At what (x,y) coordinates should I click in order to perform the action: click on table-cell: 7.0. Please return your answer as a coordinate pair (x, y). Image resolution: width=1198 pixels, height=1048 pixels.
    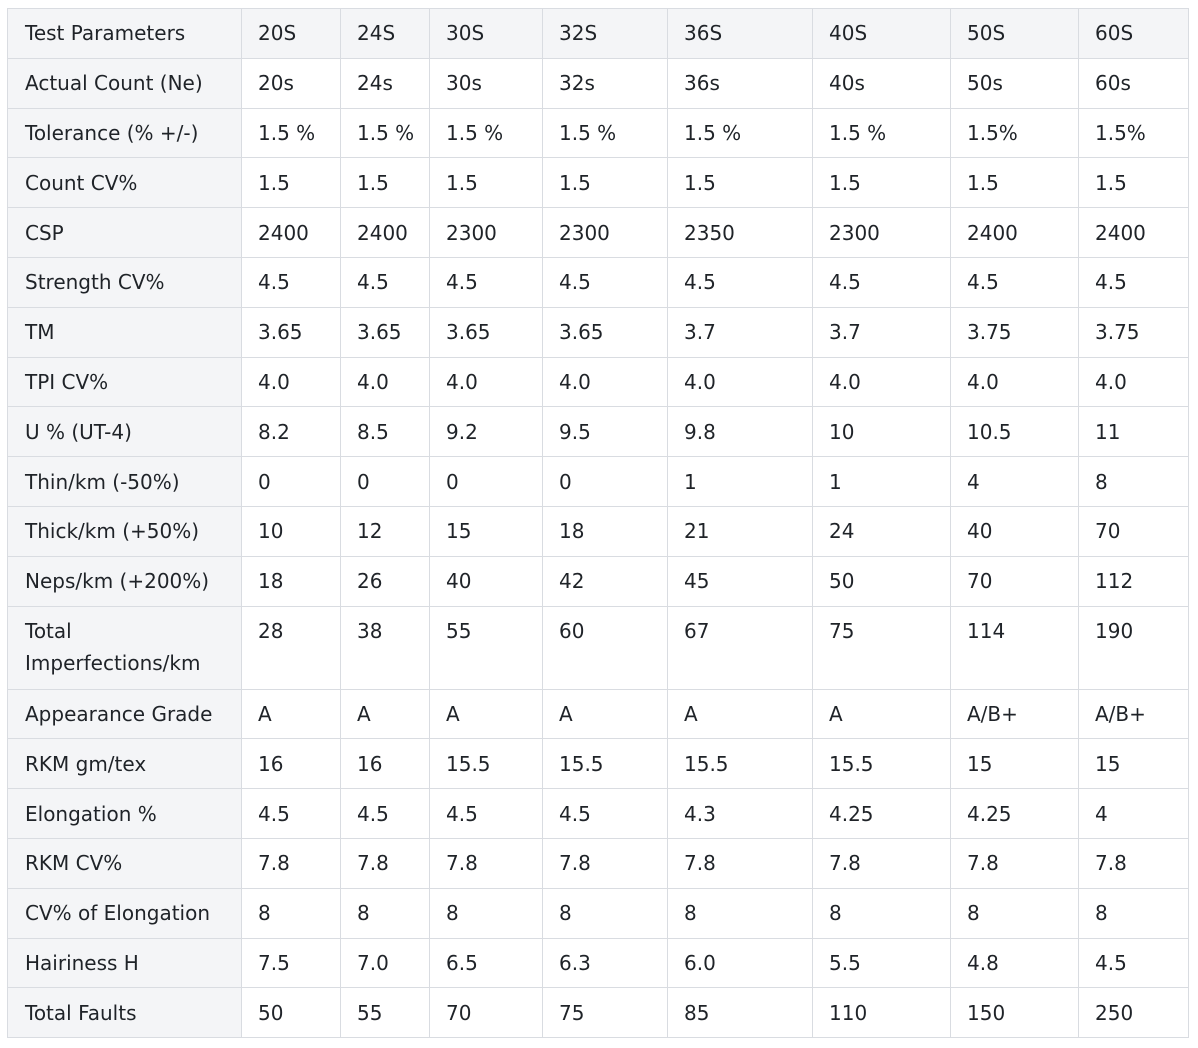
    Looking at the image, I should click on (385, 963).